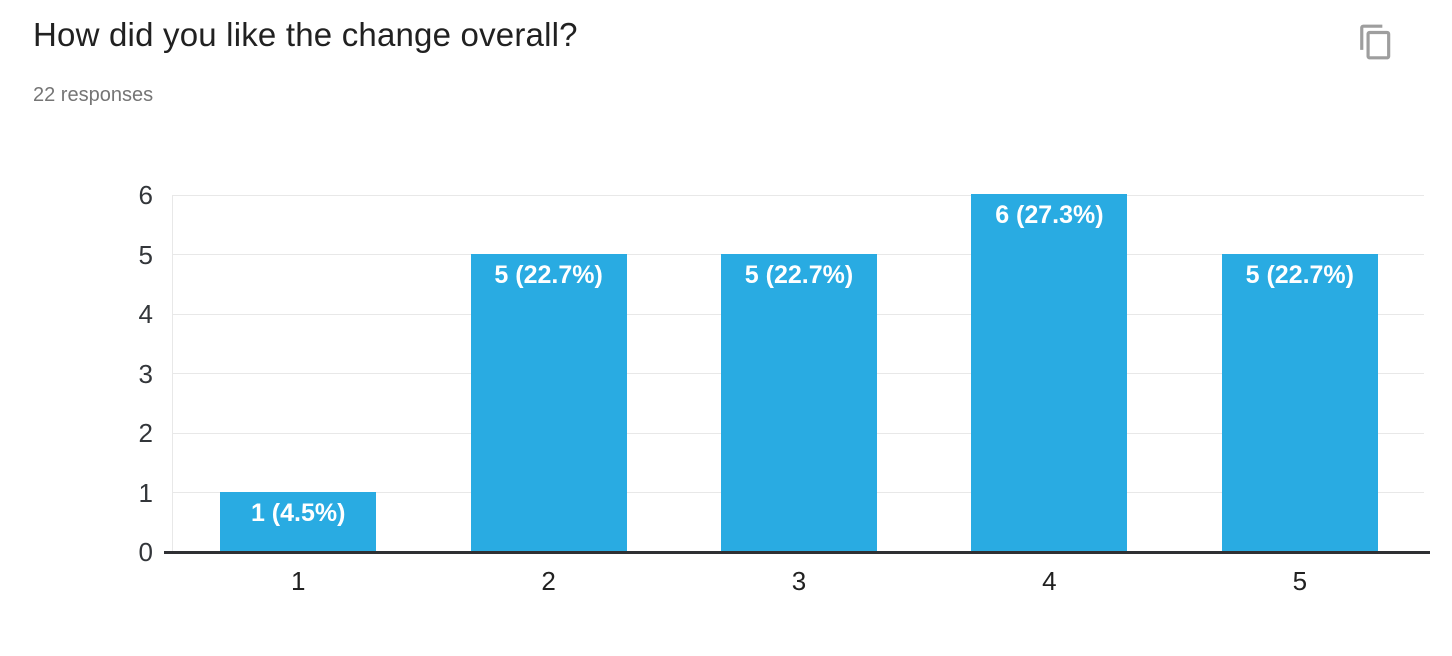 The width and height of the screenshot is (1452, 656). What do you see at coordinates (145, 254) in the screenshot?
I see `y-tick-label: 5` at bounding box center [145, 254].